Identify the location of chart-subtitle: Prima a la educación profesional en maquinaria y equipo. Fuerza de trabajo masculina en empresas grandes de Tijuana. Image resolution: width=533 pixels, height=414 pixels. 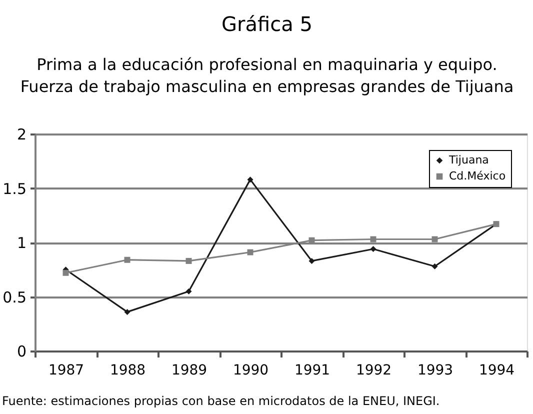
(267, 75).